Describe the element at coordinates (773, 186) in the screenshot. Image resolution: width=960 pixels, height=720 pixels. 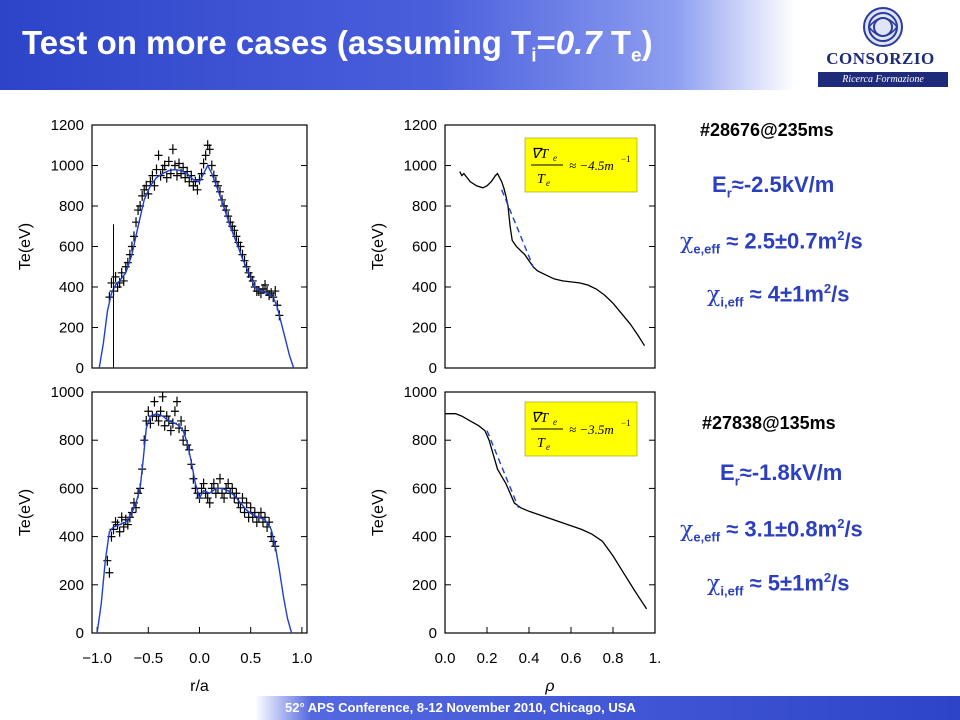
I see `er-value-1: Er≈-2.5kV/m` at that location.